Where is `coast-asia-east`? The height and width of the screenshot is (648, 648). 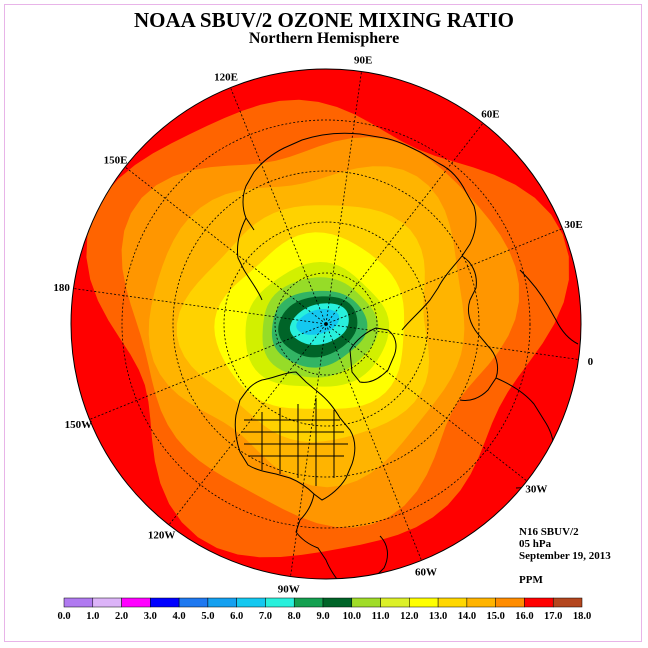 coast-asia-east is located at coordinates (250, 259).